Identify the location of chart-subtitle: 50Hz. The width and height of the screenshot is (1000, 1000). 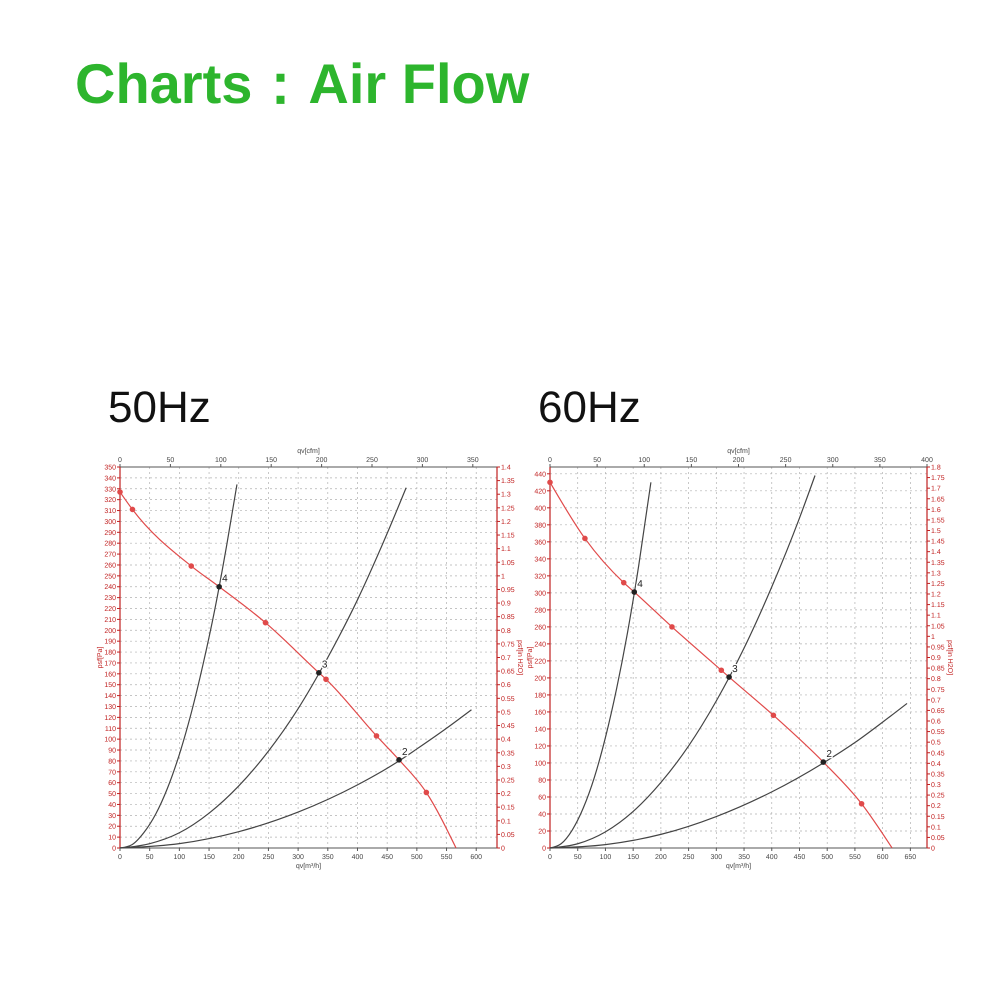
(159, 407).